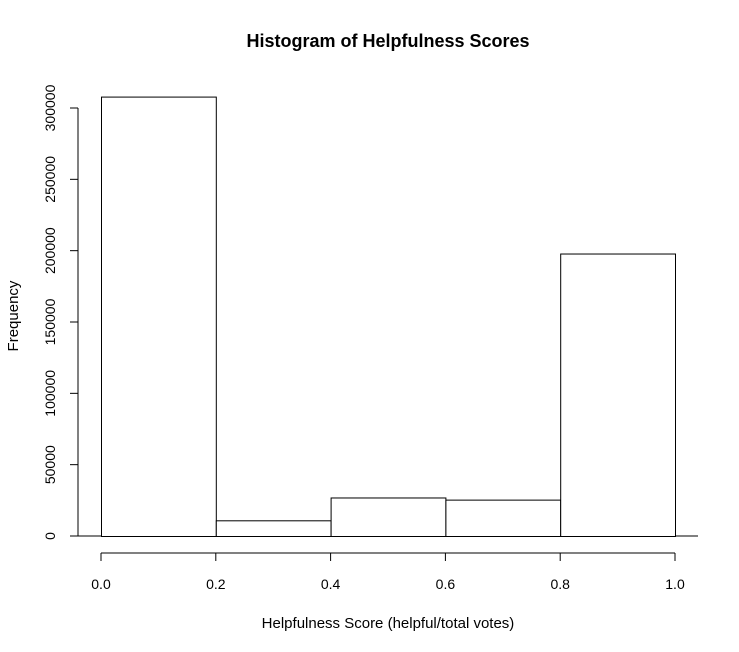 The height and width of the screenshot is (652, 739). I want to click on chart-title: Histogram of Helpfulness Scores, so click(387, 41).